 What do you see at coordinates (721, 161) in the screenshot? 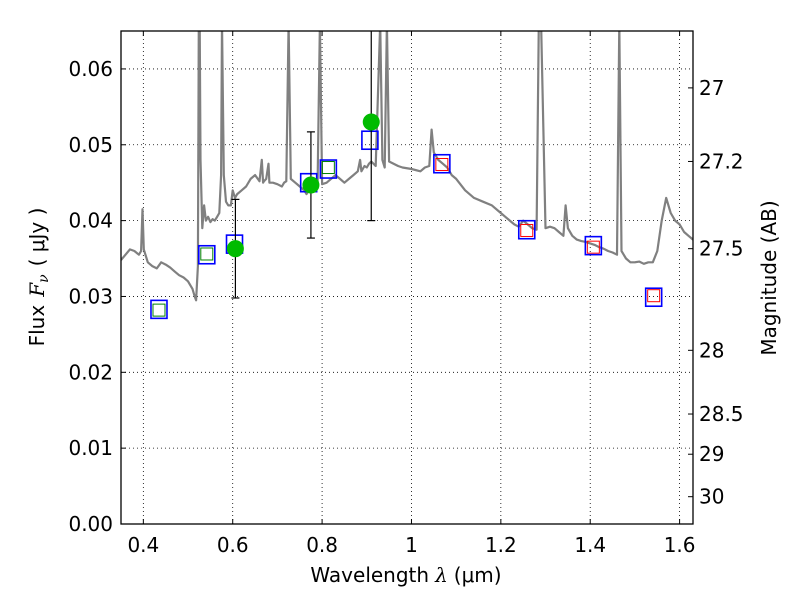
I see `y2-tick-label: 27.2` at bounding box center [721, 161].